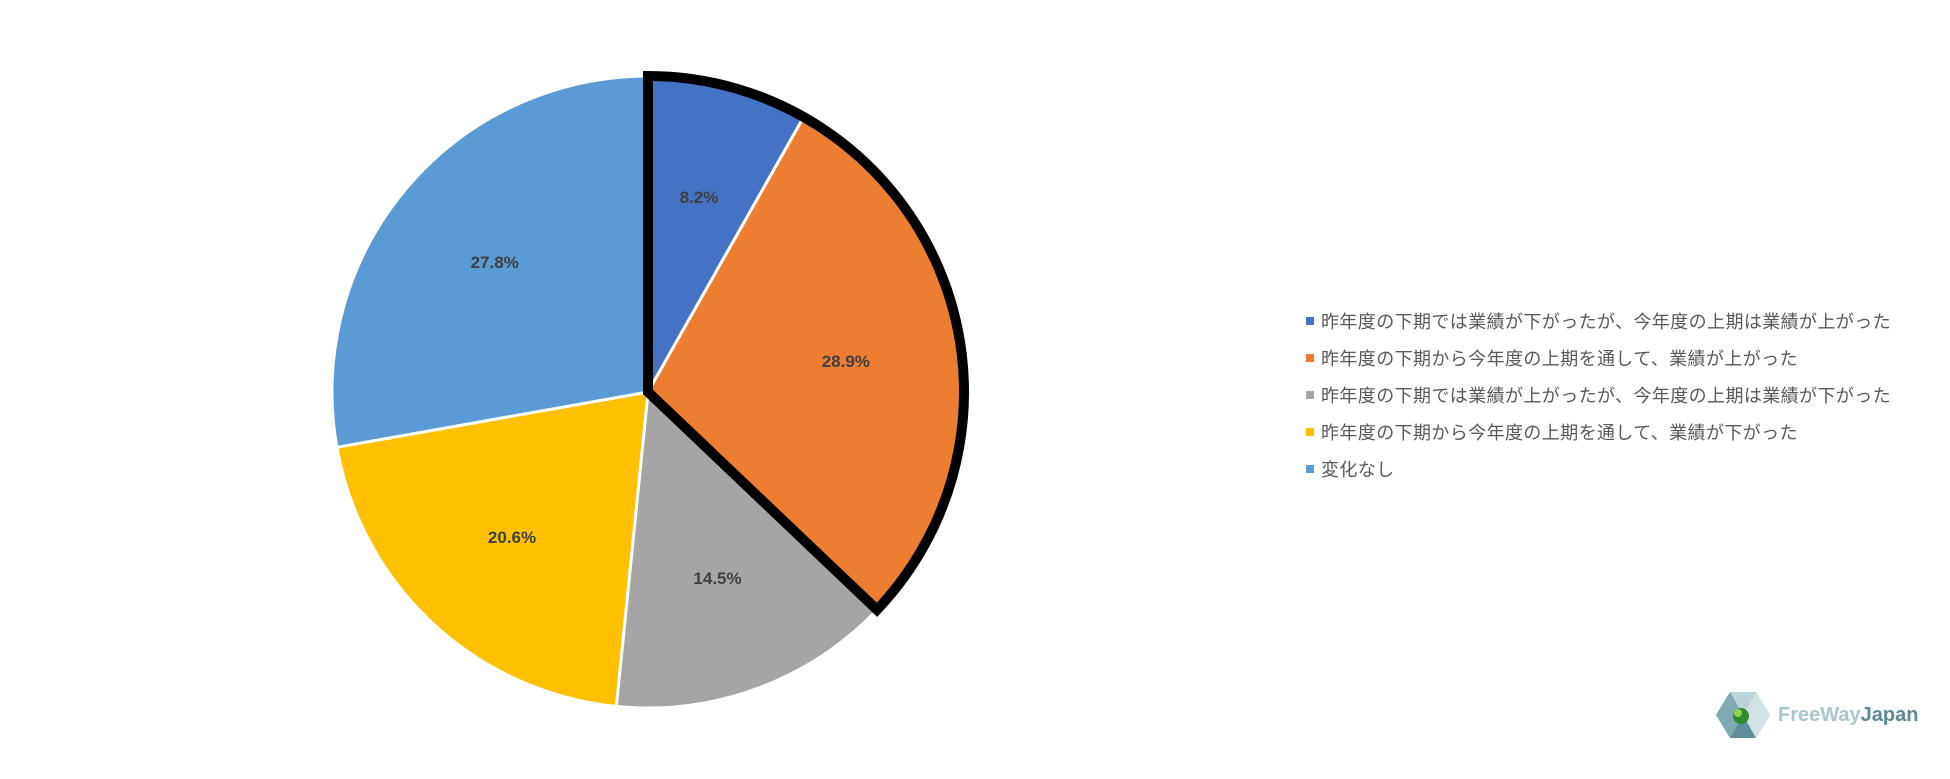 The height and width of the screenshot is (779, 1950). I want to click on pie-data-labels: 8.2% 28.9% 14.5% 20.6% 27.8%, so click(670, 388).